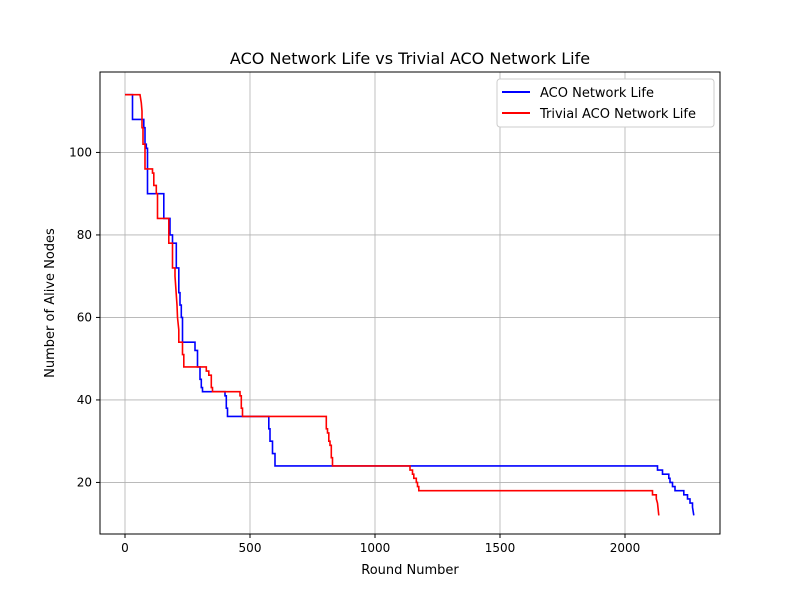 The image size is (800, 600). What do you see at coordinates (597, 93) in the screenshot?
I see `legend-label-1: ACO Network Life` at bounding box center [597, 93].